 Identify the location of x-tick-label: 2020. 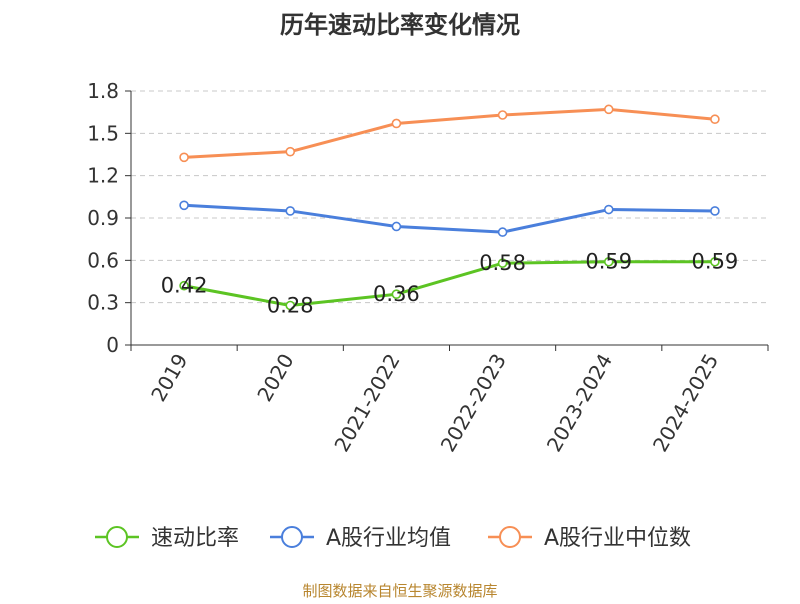
(275, 378).